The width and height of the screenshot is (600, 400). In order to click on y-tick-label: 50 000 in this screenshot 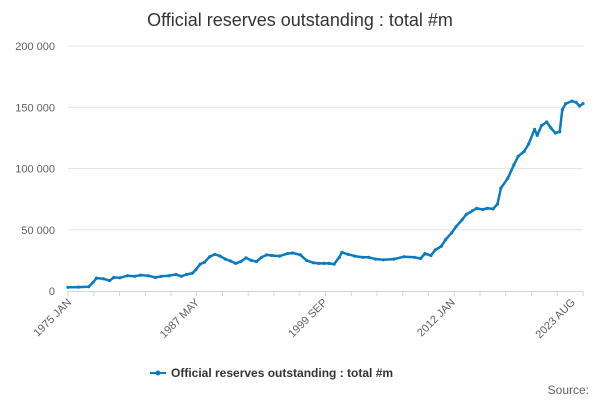, I will do `click(38, 231)`.